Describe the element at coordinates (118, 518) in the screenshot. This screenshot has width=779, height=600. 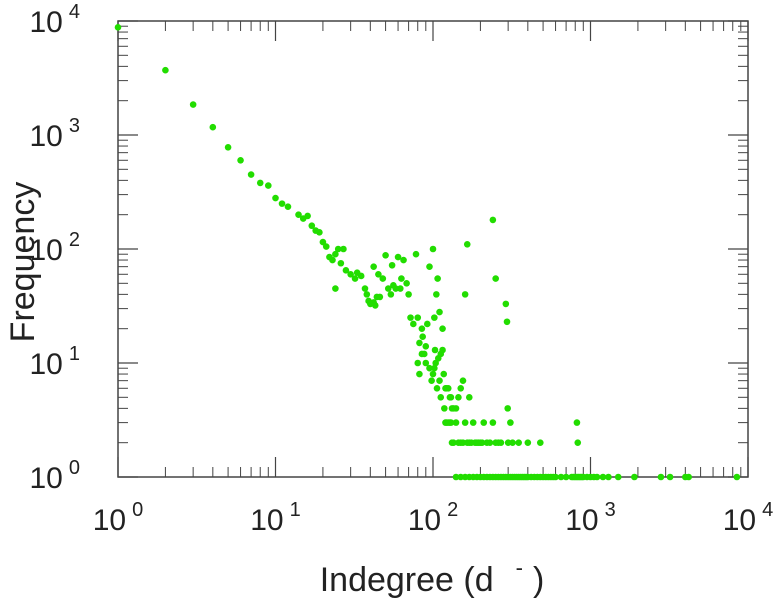
I see `x-tick-label: 10 0` at that location.